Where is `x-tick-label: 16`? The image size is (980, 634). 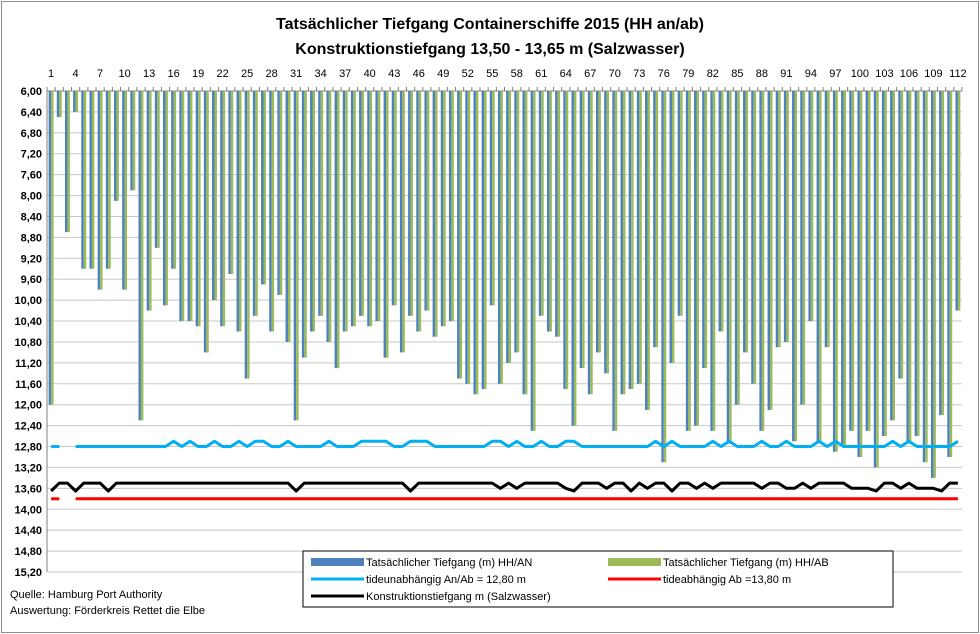
x-tick-label: 16 is located at coordinates (174, 74).